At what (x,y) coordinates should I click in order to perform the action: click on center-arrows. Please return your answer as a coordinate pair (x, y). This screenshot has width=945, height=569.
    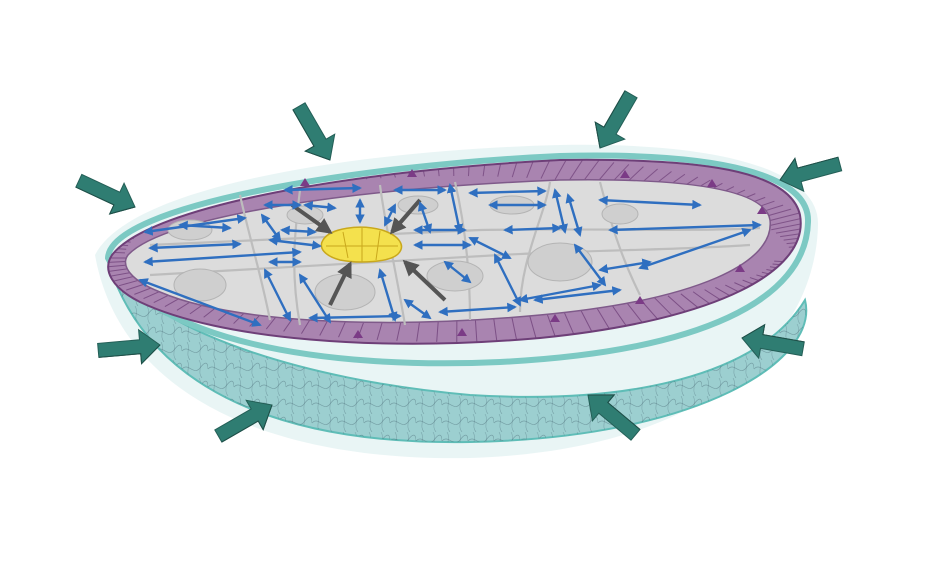
    Looking at the image, I should click on (368, 252).